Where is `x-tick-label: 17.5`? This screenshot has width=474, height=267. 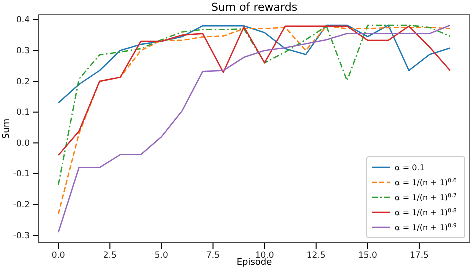 x-tick-label: 17.5 is located at coordinates (419, 256).